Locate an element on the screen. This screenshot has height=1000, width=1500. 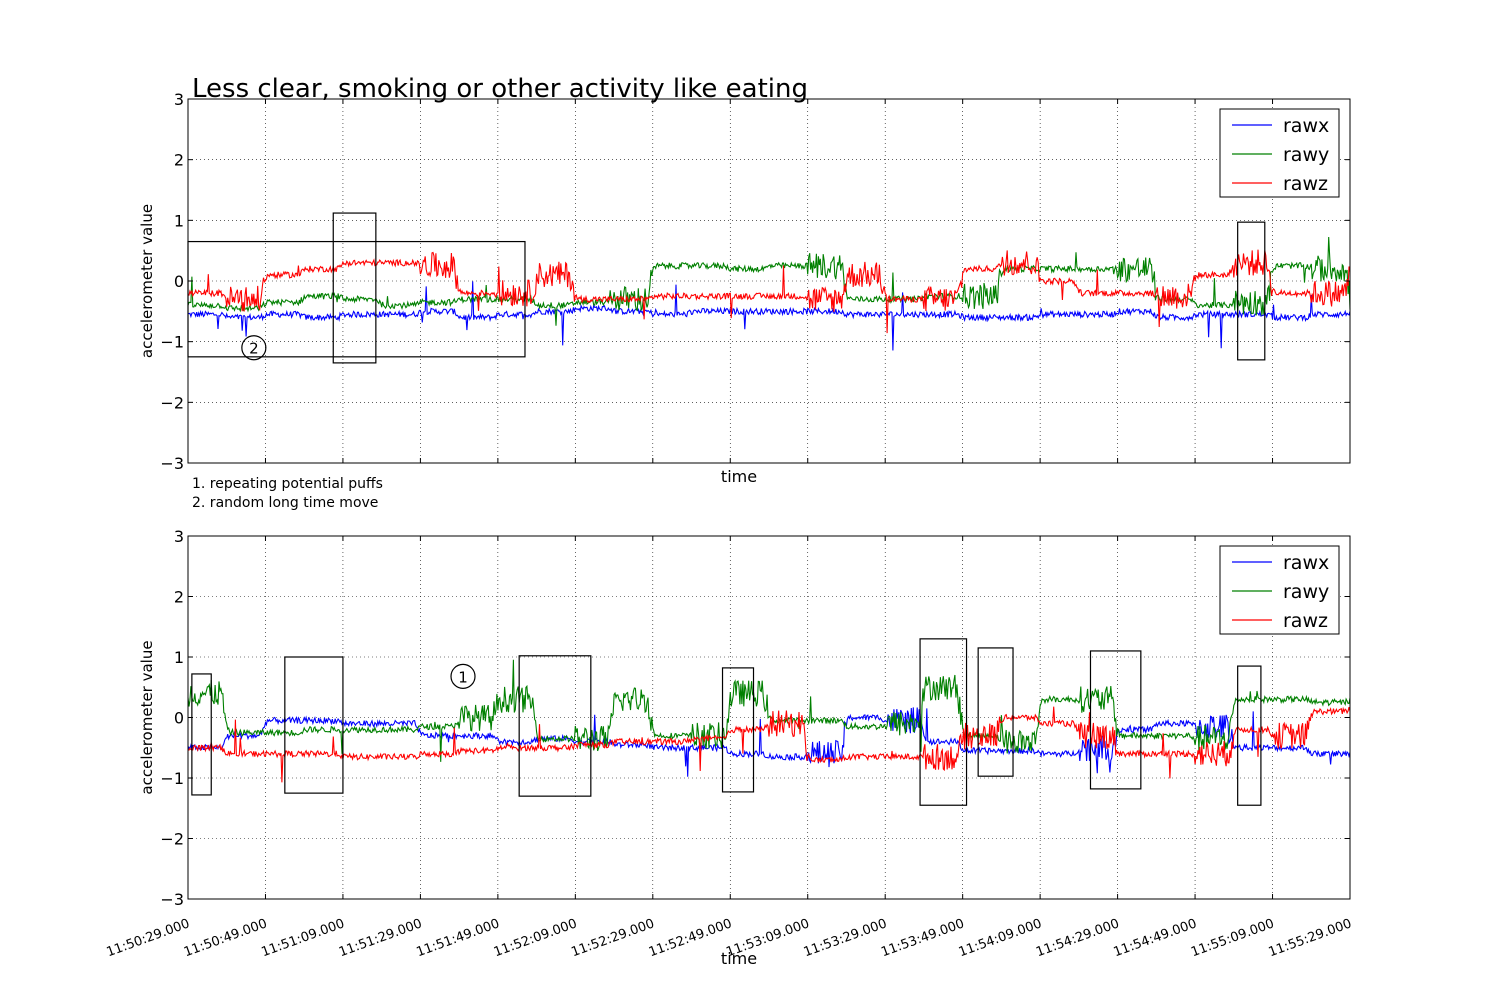
x-tick-label: 11:52:09.000 is located at coordinates (535, 938).